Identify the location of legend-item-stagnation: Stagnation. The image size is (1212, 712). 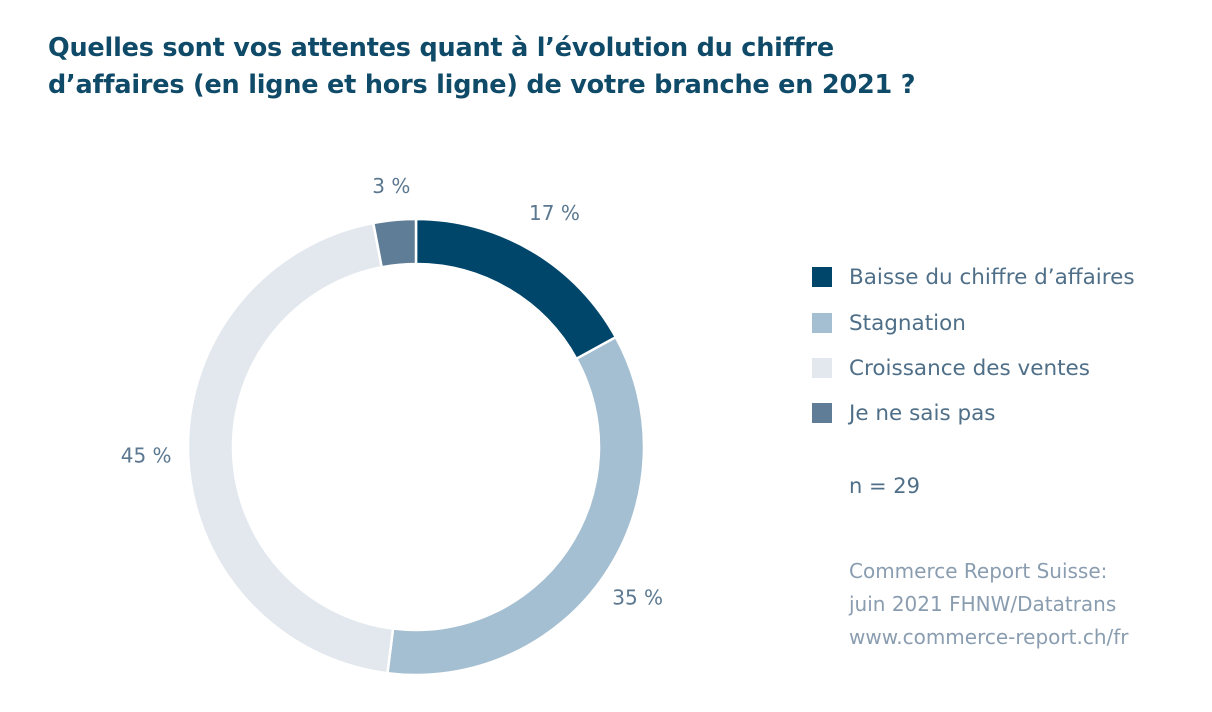
(1002, 325).